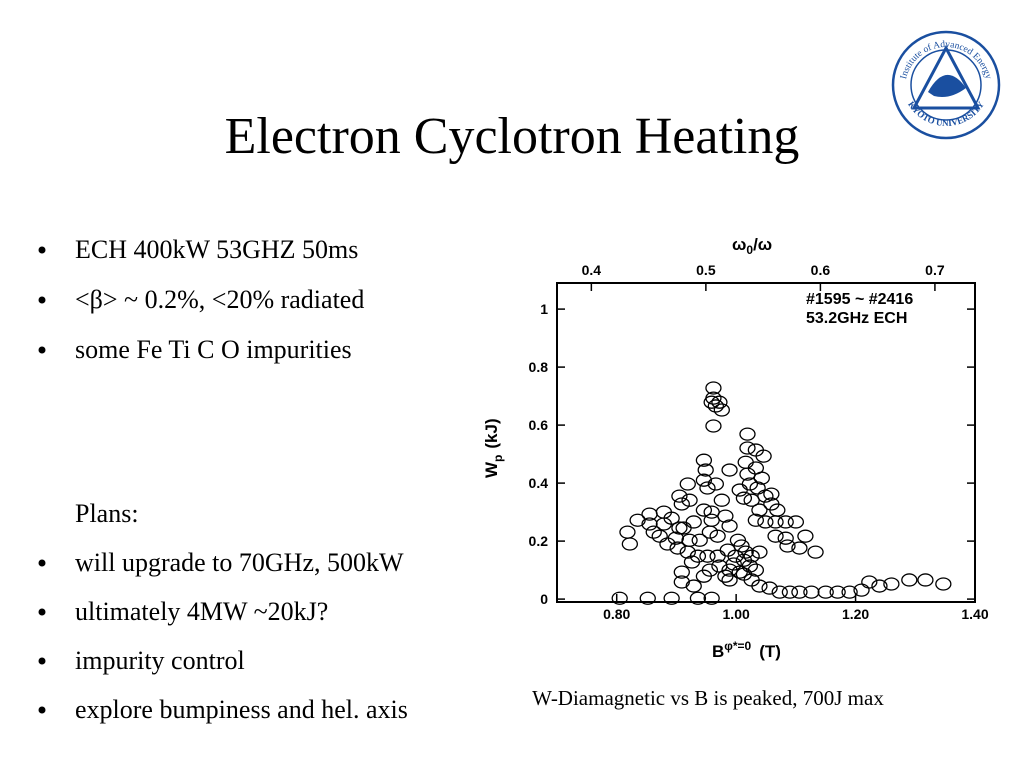 This screenshot has height=768, width=1024. I want to click on x2-label-rest: /ω, so click(762, 244).